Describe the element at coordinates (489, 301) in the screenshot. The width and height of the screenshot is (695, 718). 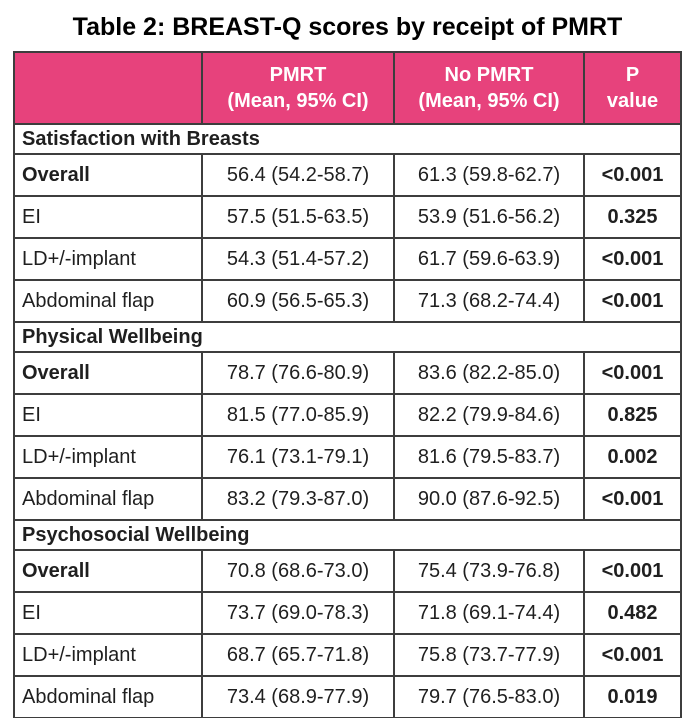
I see `no-pmrt-value: 71.3 (68.2-74.4)` at that location.